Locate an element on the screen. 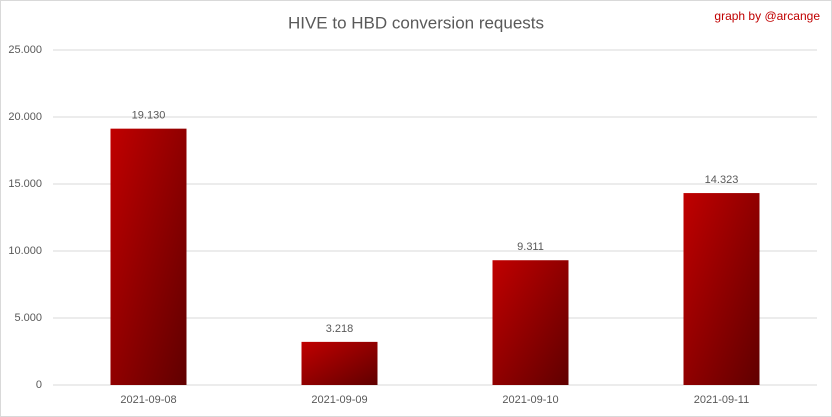 This screenshot has width=832, height=417. data-label: 19.130 is located at coordinates (149, 116).